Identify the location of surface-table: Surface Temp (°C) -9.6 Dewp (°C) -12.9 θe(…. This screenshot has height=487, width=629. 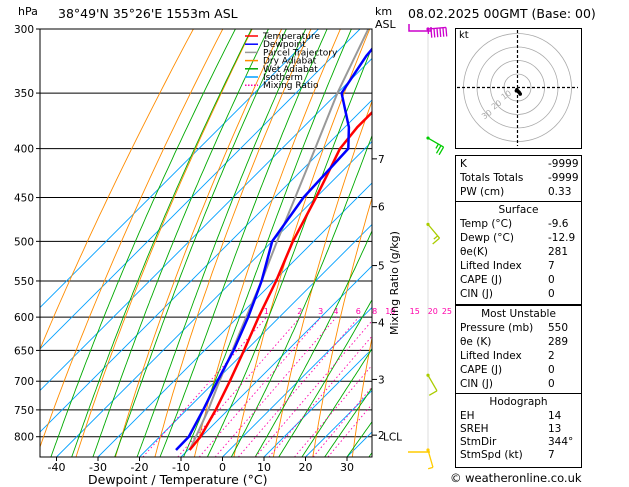
(518, 253).